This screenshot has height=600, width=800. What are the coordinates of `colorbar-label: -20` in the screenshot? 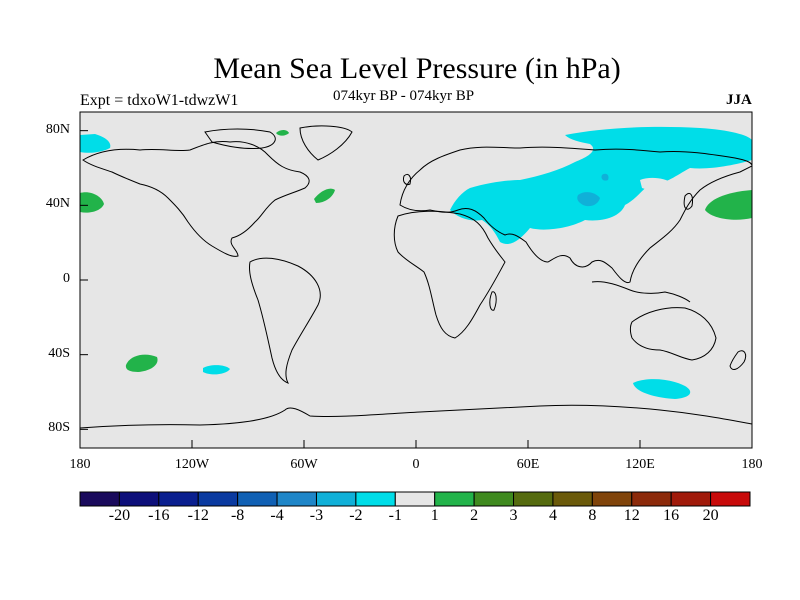 It's located at (119, 515).